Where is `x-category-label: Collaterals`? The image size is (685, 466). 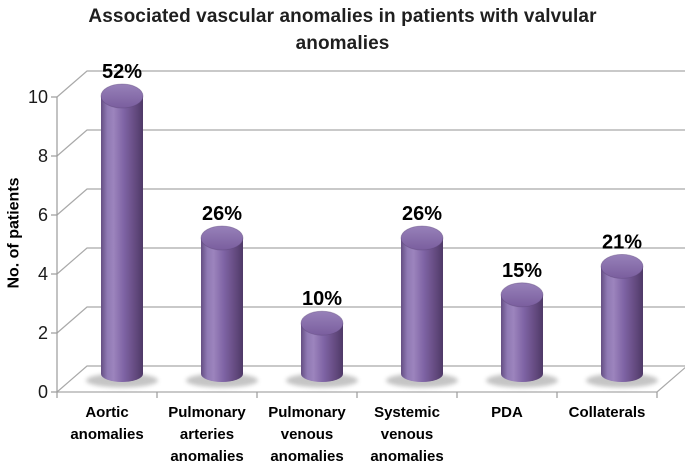 x-category-label: Collaterals is located at coordinates (607, 412).